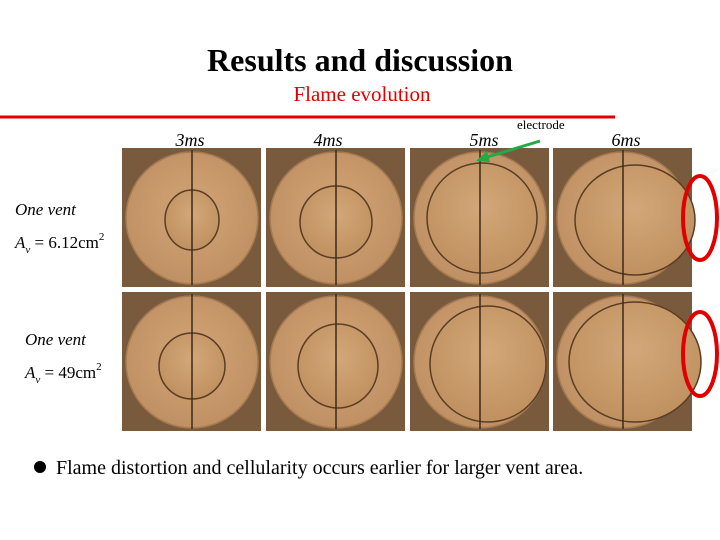 The height and width of the screenshot is (540, 720). I want to click on electrode-label: electrode, so click(541, 124).